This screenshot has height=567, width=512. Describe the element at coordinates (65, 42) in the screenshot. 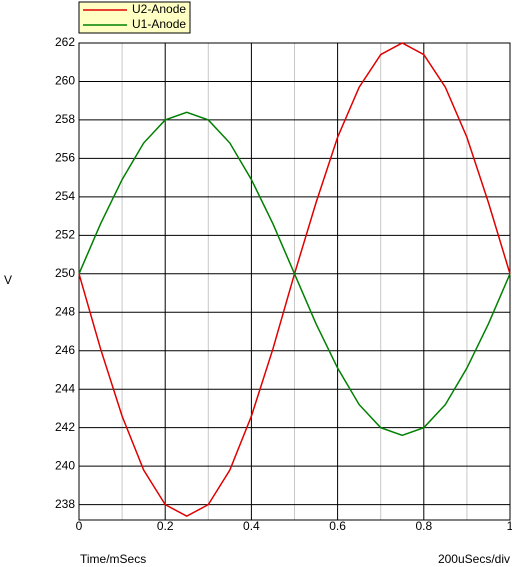

I see `y-tick-label: 262` at that location.